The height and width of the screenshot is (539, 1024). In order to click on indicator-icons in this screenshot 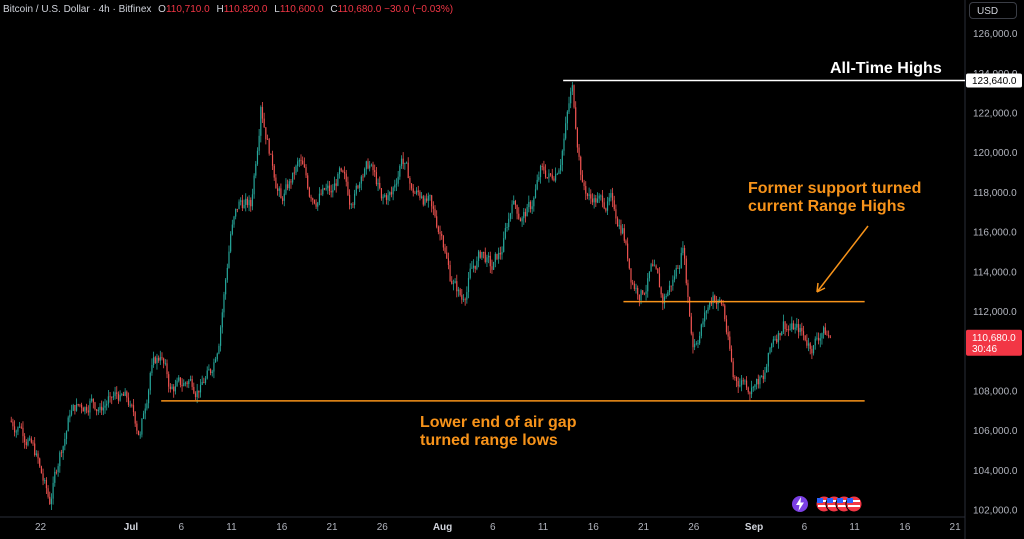, I will do `click(830, 504)`.